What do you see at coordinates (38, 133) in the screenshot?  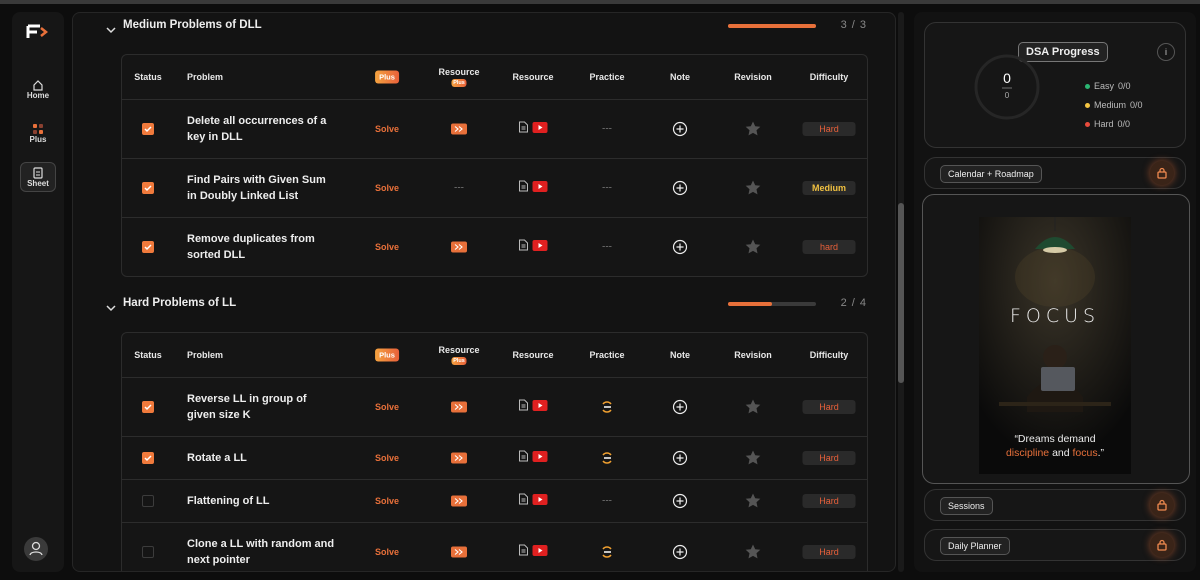 I see `nav-item: Plus` at bounding box center [38, 133].